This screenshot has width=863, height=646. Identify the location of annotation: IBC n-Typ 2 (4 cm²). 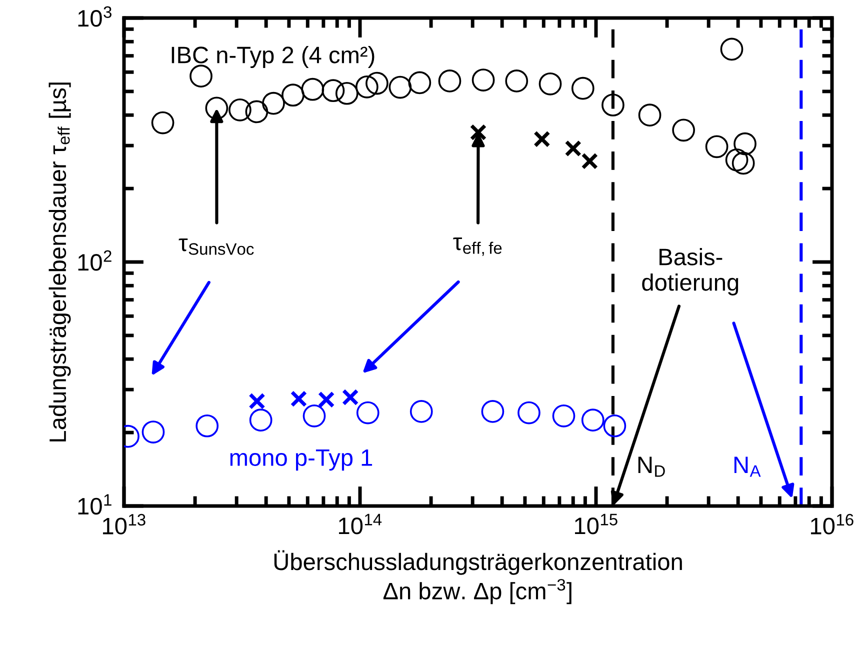
(273, 57).